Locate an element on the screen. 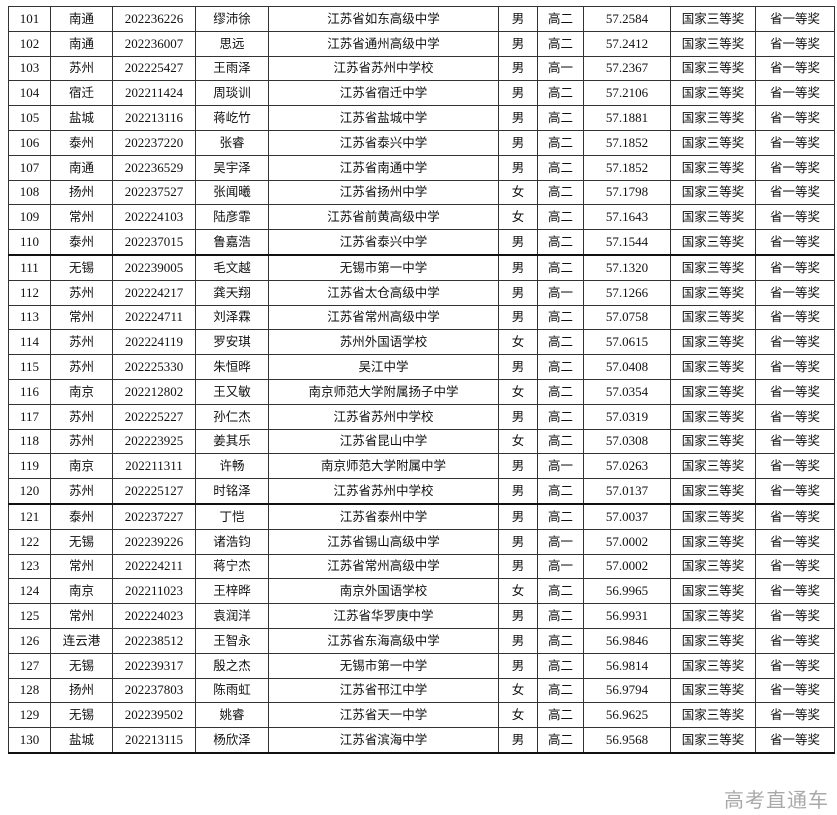 The width and height of the screenshot is (837, 815). rank-cell: 129 is located at coordinates (29, 715).